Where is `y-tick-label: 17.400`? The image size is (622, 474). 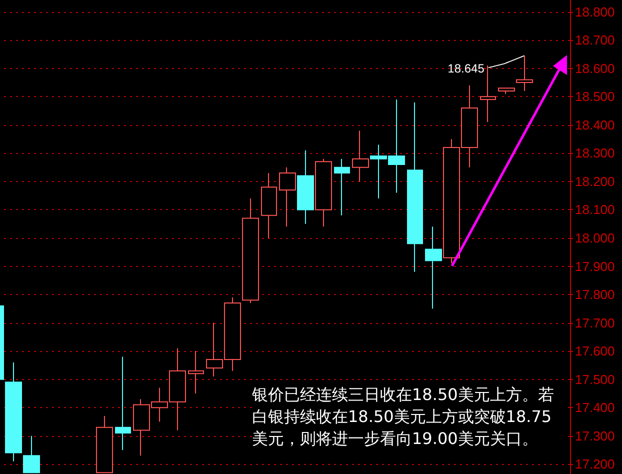
y-tick-label: 17.400 is located at coordinates (594, 408).